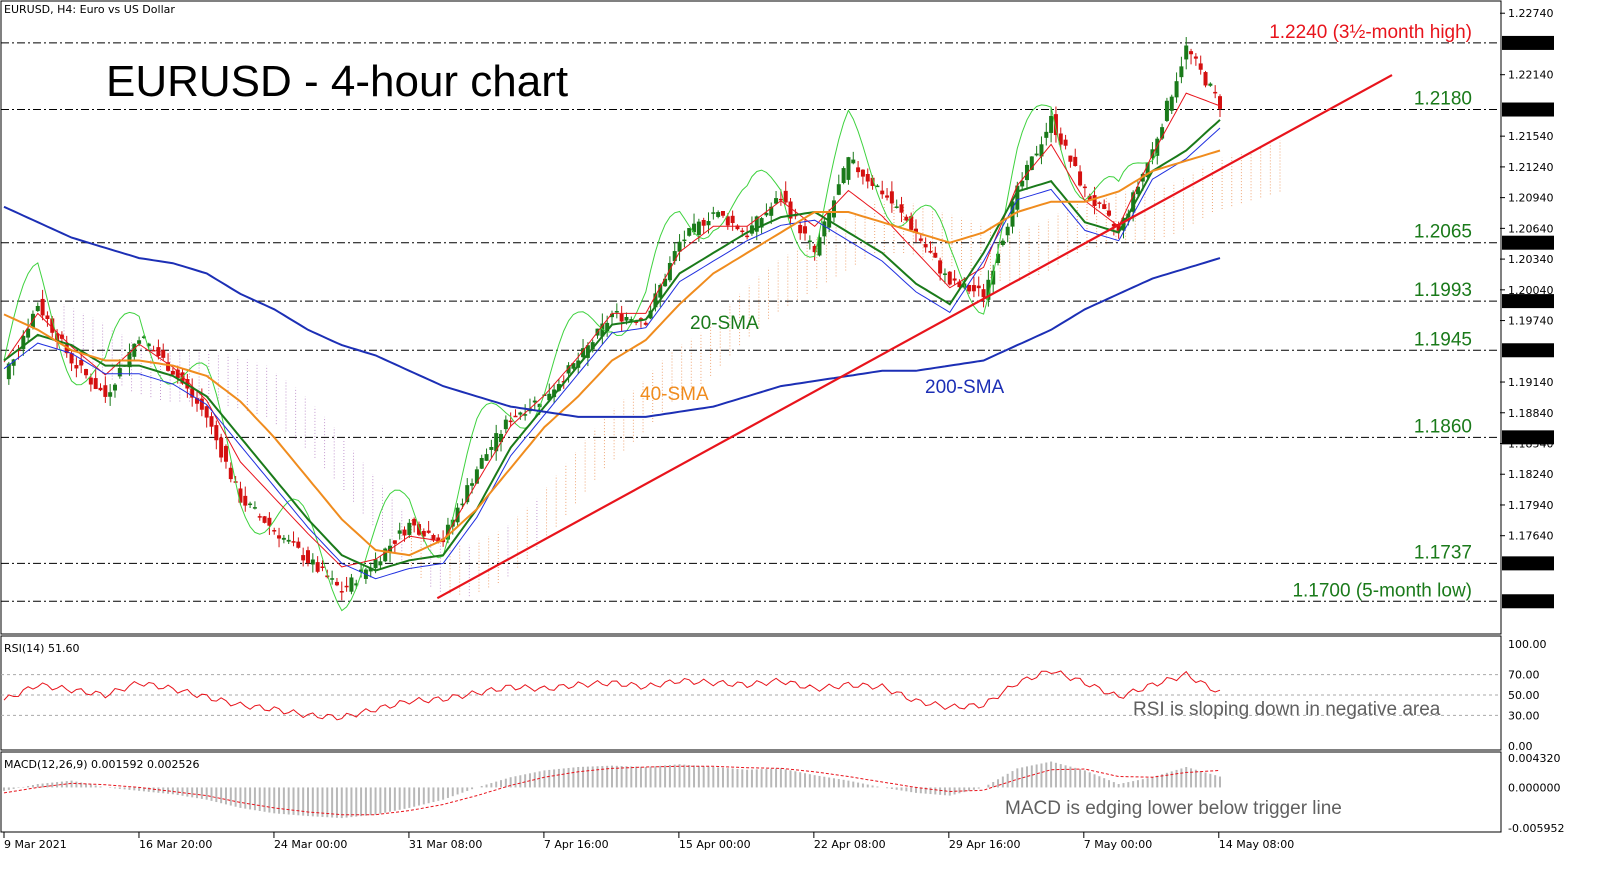  I want to click on rsi-line, so click(612, 695).